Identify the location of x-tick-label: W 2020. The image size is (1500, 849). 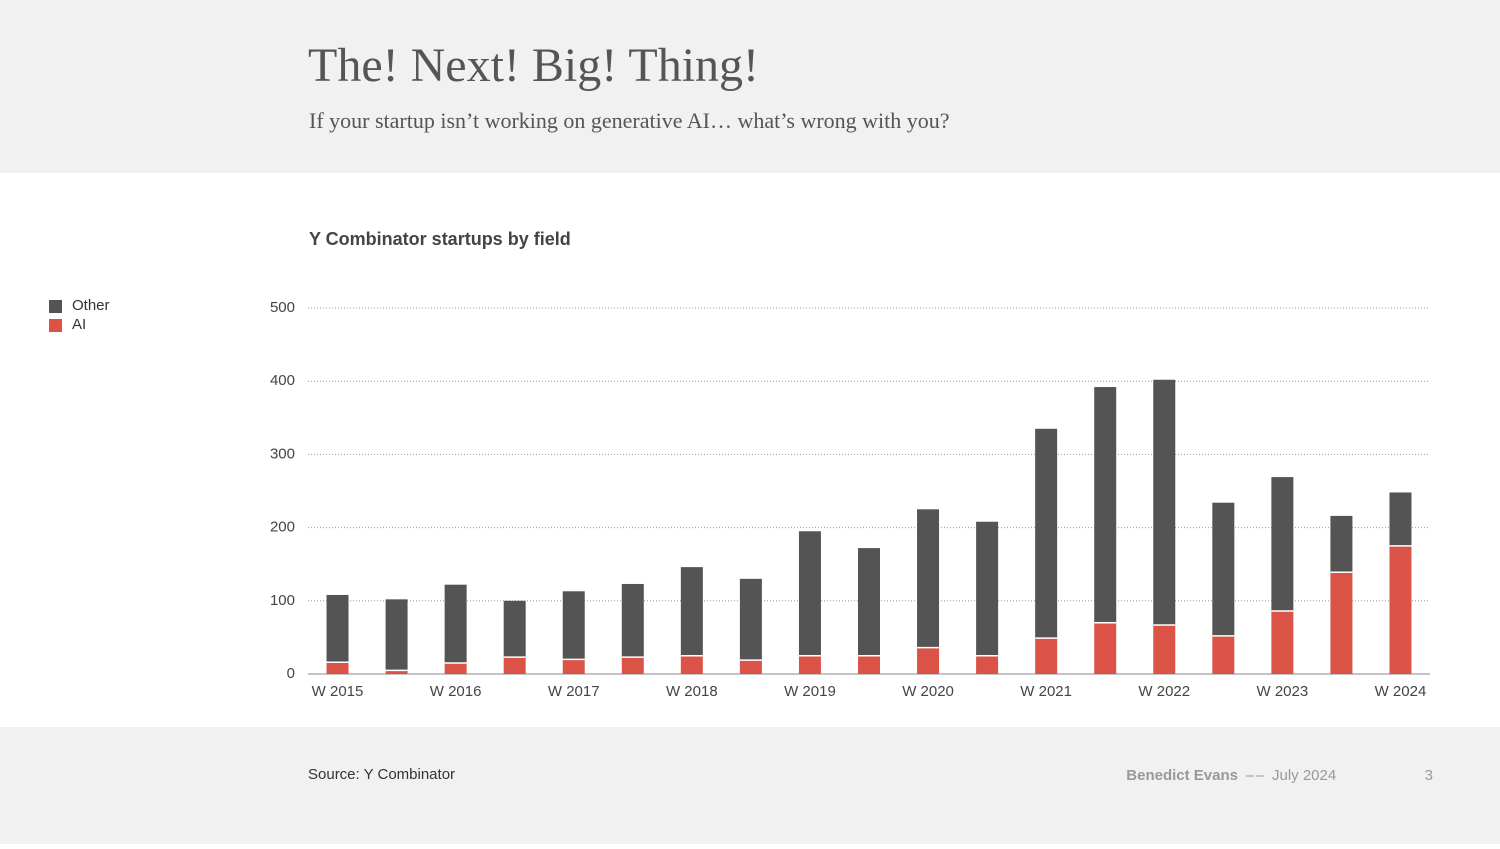
(928, 691).